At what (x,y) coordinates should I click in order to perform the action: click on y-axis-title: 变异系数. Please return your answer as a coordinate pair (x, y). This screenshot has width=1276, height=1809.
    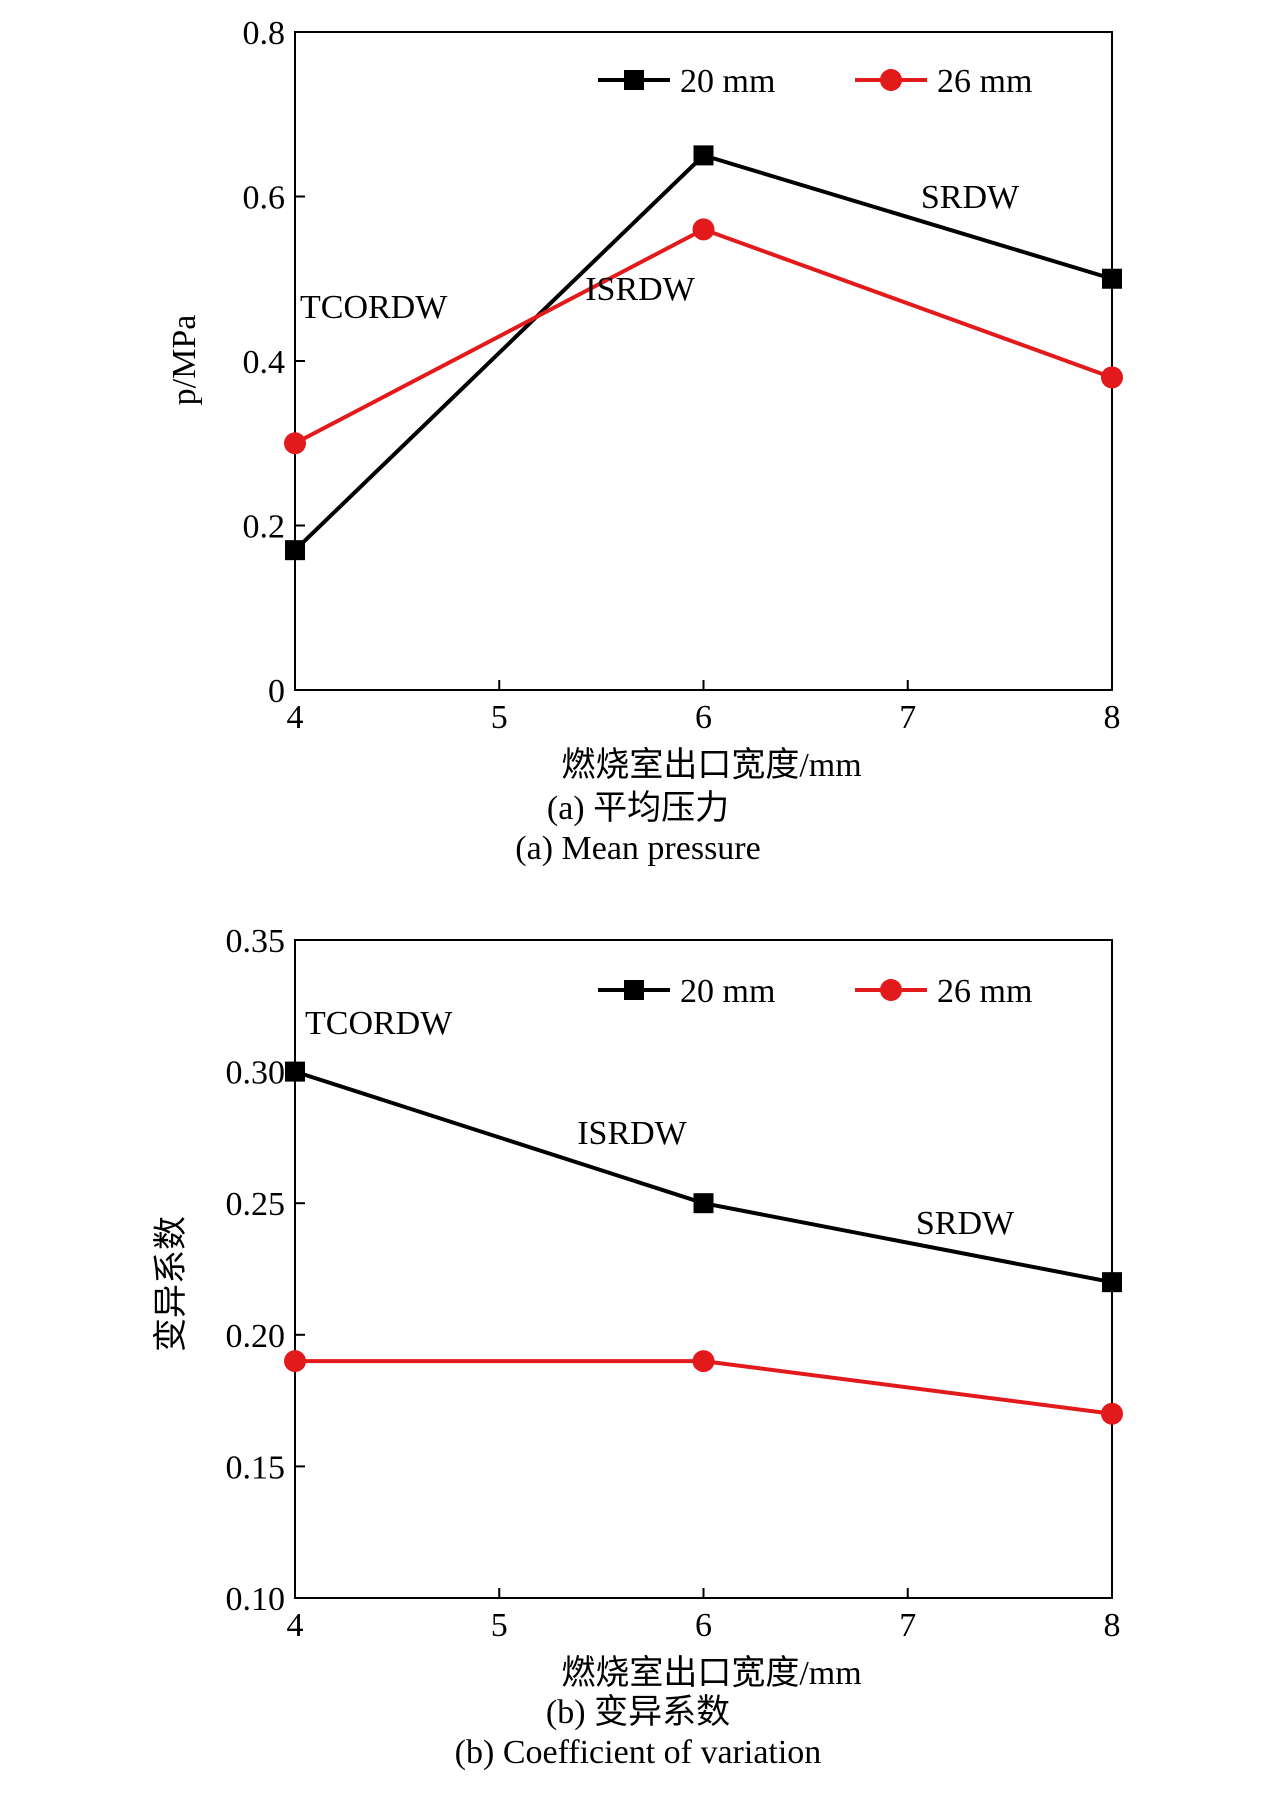
    Looking at the image, I should click on (171, 1284).